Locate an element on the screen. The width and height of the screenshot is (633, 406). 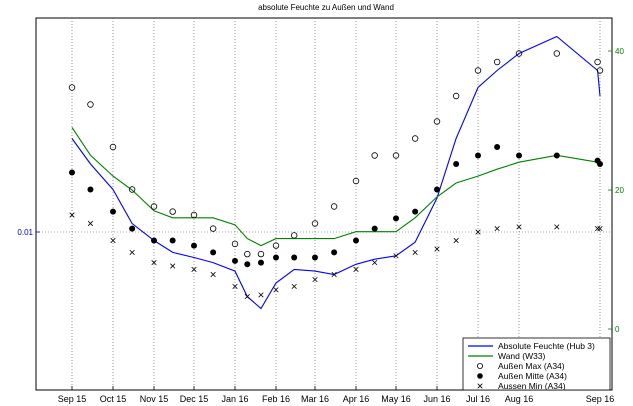
x-tick-label: Jan 16 is located at coordinates (234, 399).